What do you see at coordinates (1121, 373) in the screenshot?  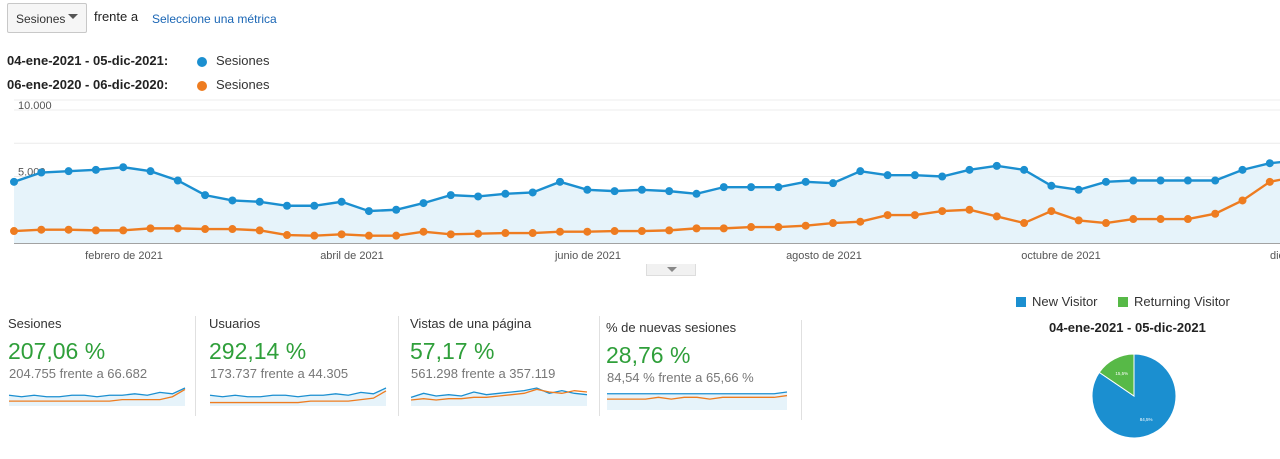 I see `pie-slice-label: 15,5%` at bounding box center [1121, 373].